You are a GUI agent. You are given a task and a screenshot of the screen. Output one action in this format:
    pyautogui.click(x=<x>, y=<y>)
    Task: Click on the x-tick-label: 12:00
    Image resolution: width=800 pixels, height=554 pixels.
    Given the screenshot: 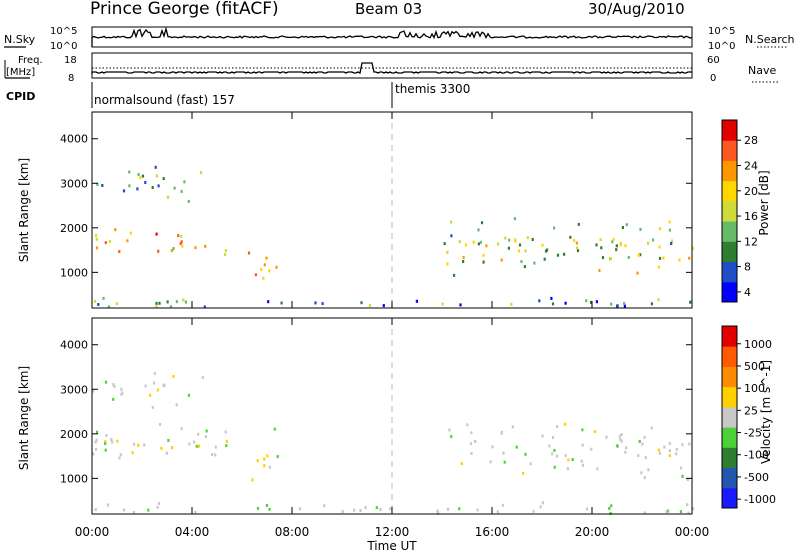 What is the action you would take?
    pyautogui.click(x=392, y=532)
    